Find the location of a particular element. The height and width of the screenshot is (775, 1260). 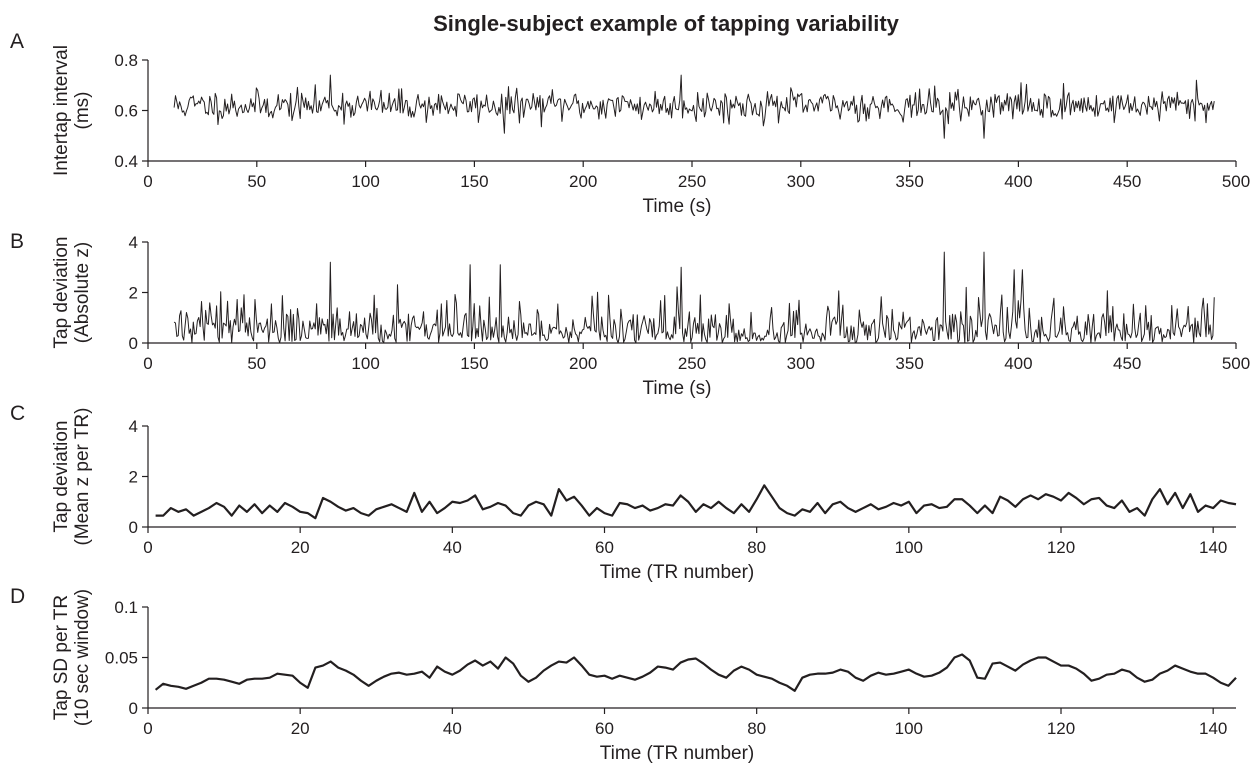

panel-c-x-tick-label: 140 is located at coordinates (1213, 547).